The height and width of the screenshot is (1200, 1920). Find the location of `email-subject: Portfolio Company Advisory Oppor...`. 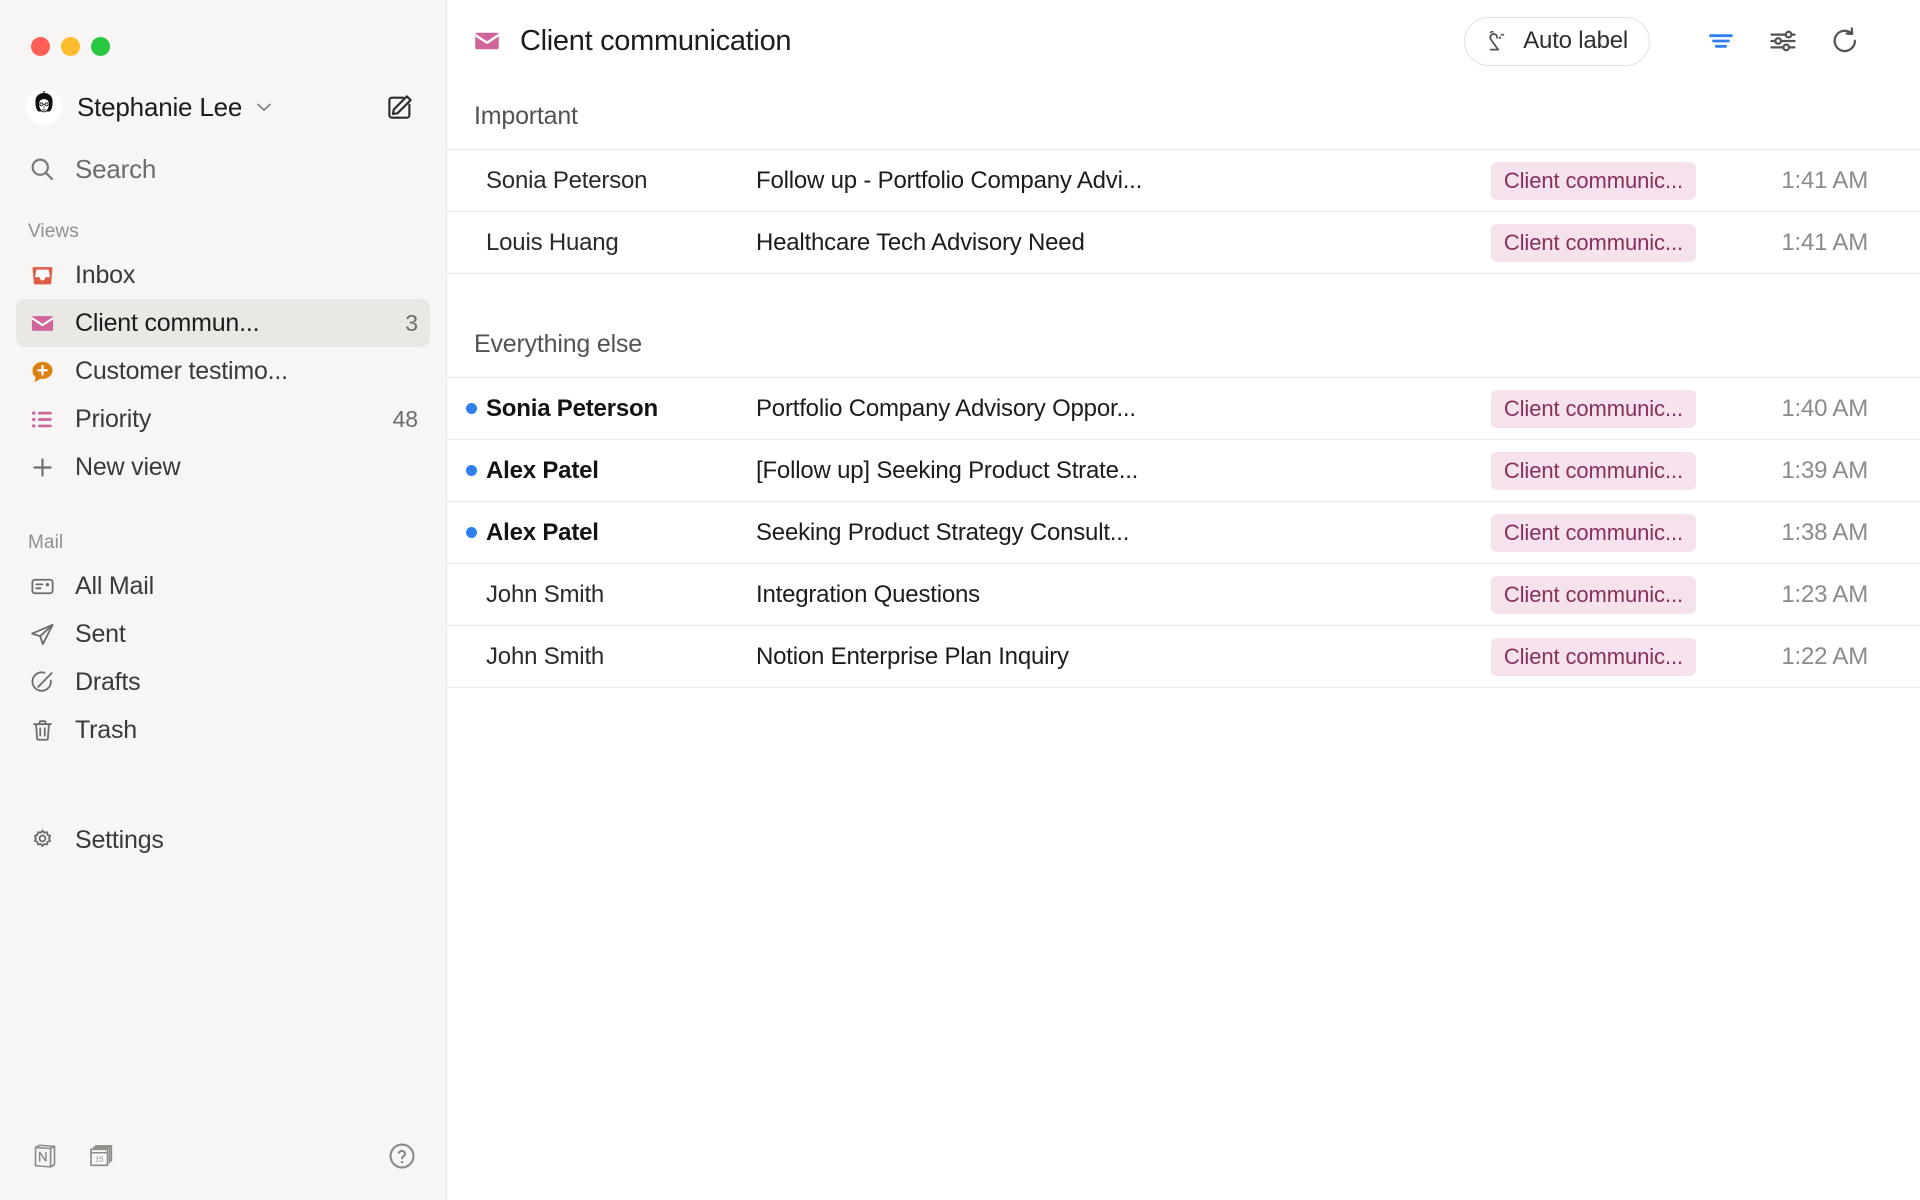

email-subject: Portfolio Company Advisory Oppor... is located at coordinates (946, 408).